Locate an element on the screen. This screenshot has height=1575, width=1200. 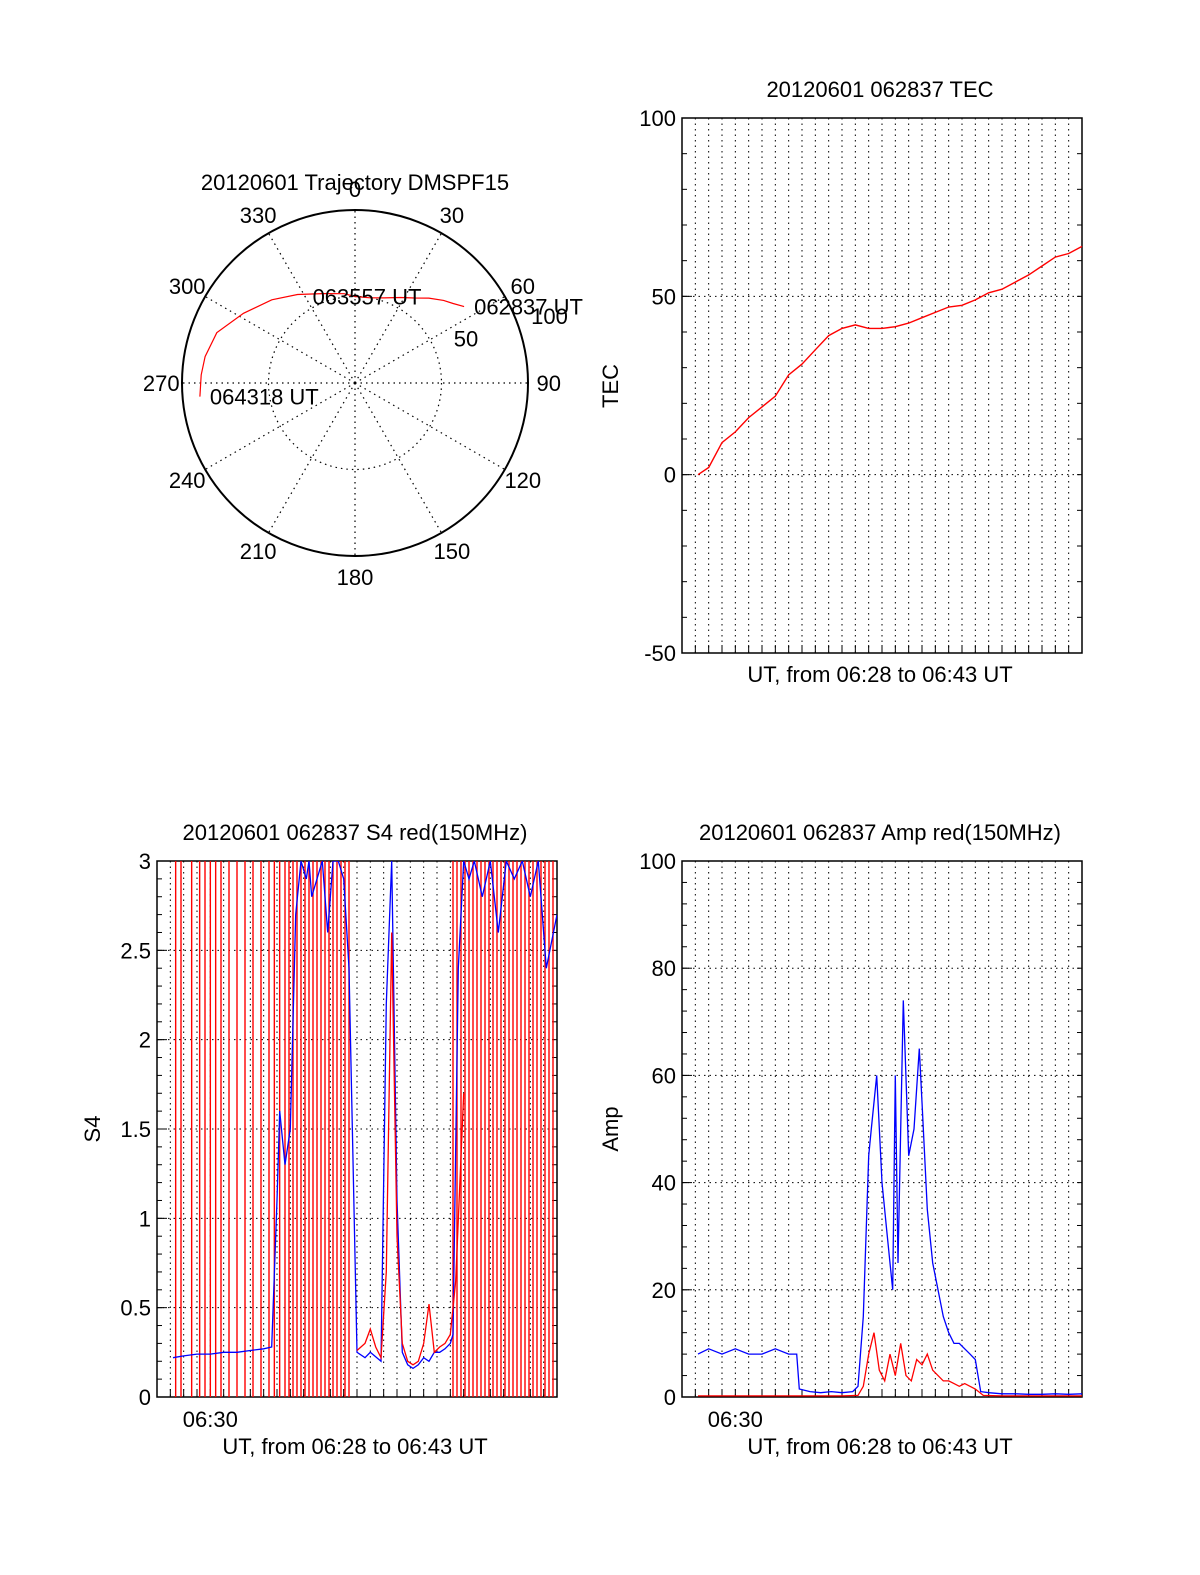
polar-grid is located at coordinates (355, 383).